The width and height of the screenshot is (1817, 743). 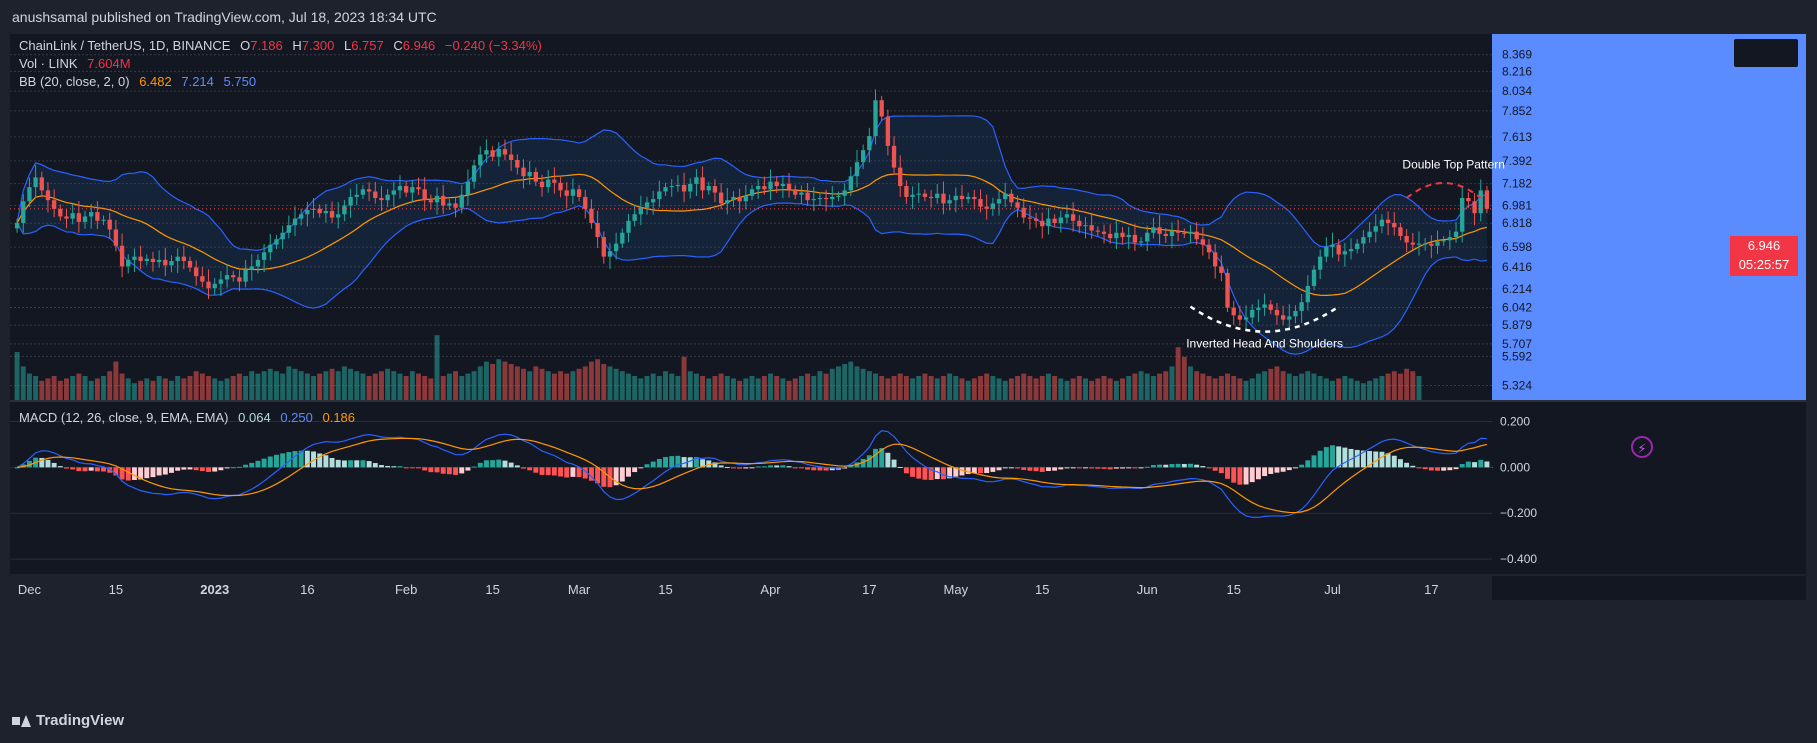 What do you see at coordinates (1517, 111) in the screenshot?
I see `price-tick-label: 7.852` at bounding box center [1517, 111].